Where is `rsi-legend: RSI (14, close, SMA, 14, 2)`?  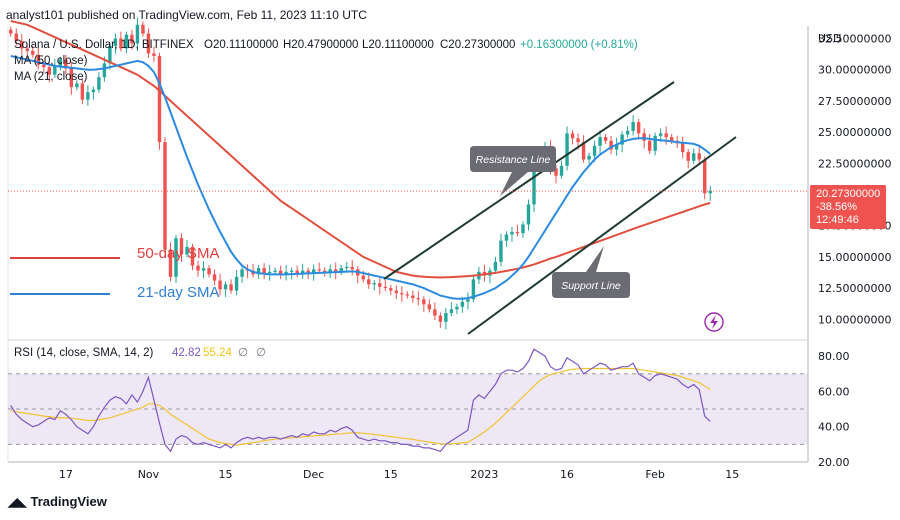 rsi-legend: RSI (14, close, SMA, 14, 2) is located at coordinates (84, 353).